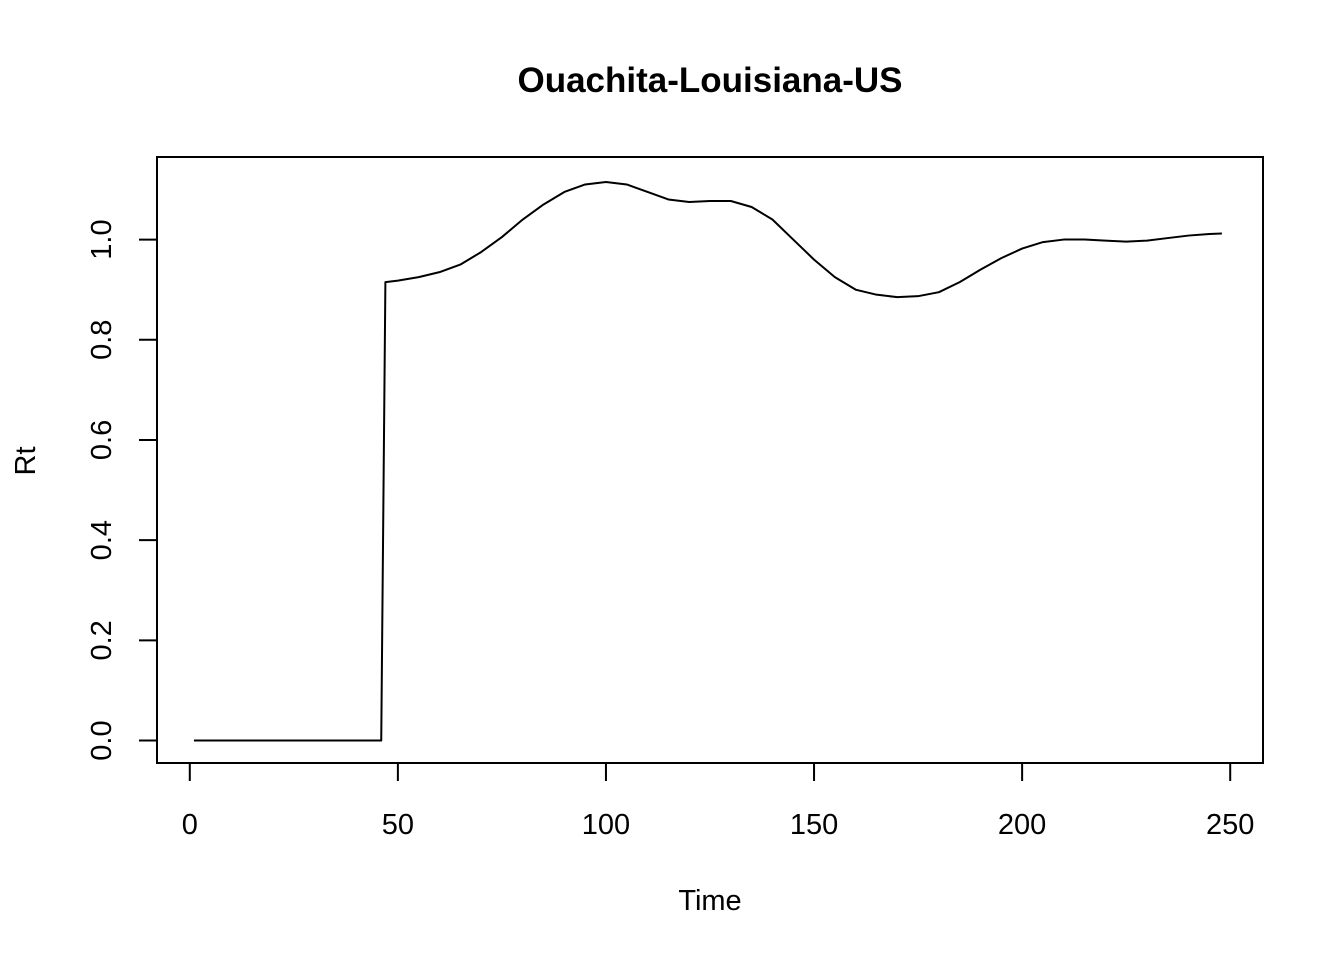  Describe the element at coordinates (1022, 825) in the screenshot. I see `x-tick-label: 200` at that location.